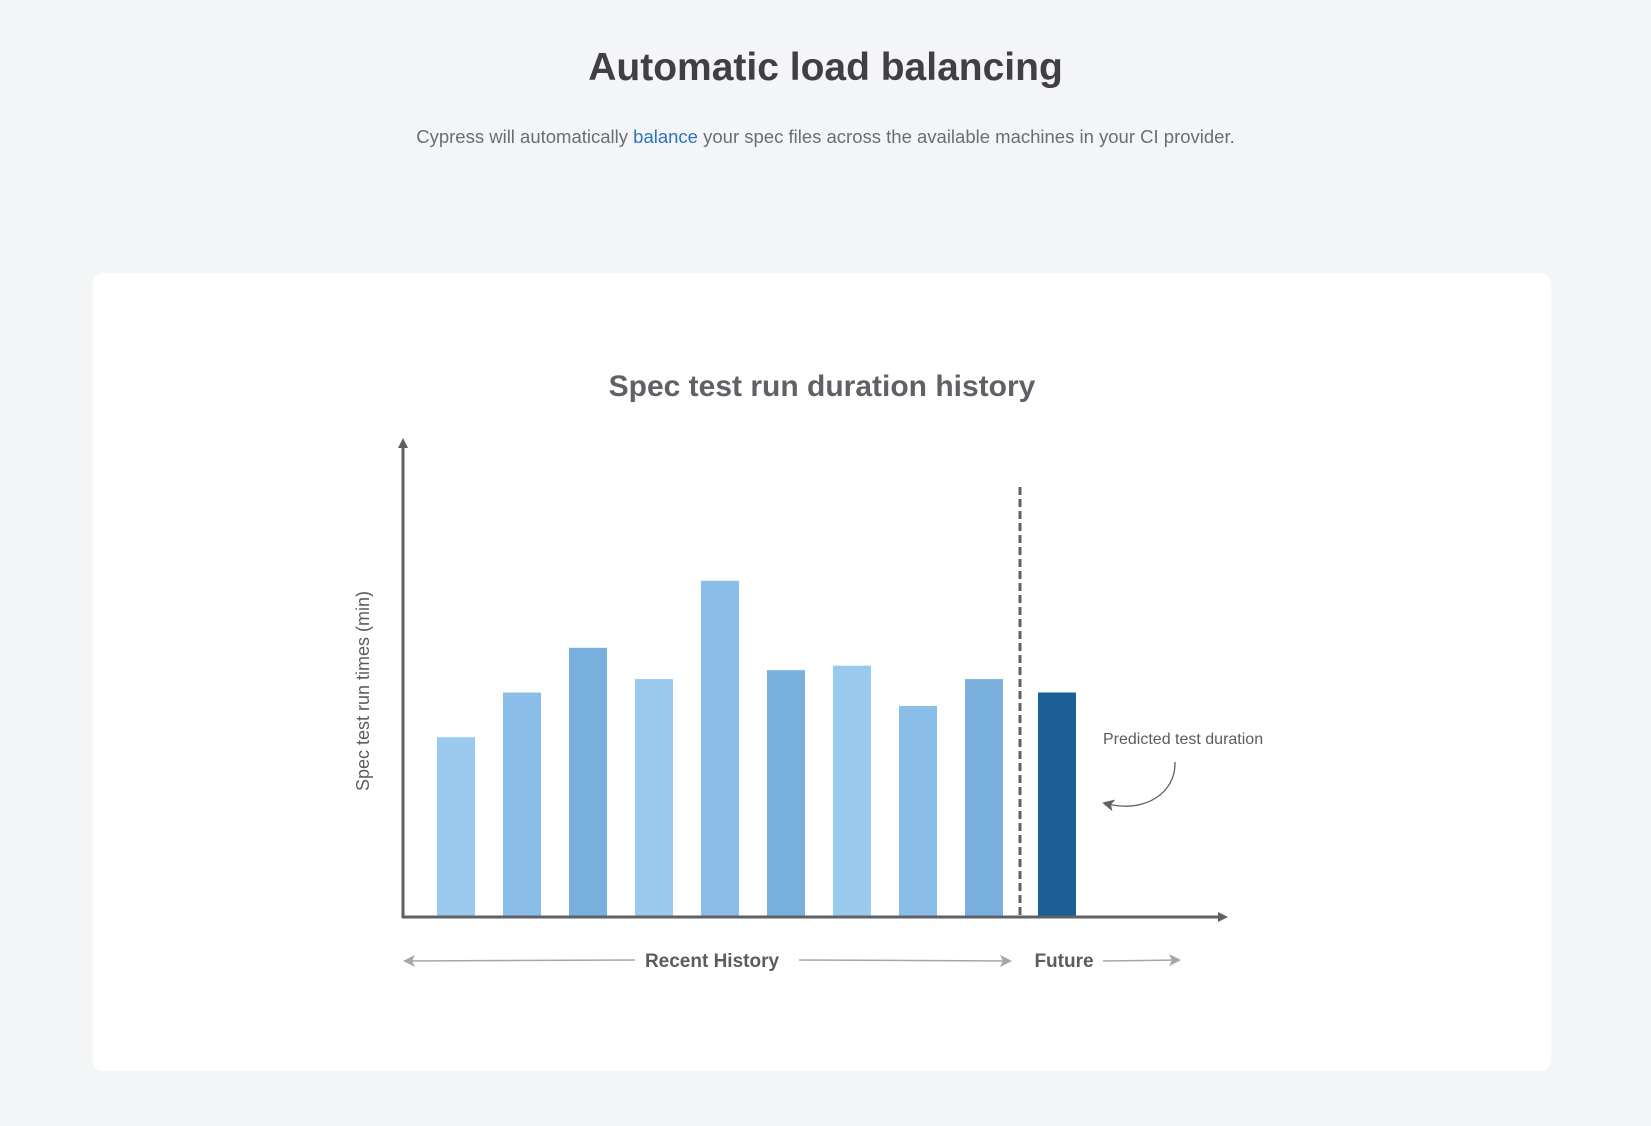 This screenshot has height=1126, width=1651. Describe the element at coordinates (822, 386) in the screenshot. I see `chart-title: Spec test run duration history` at that location.